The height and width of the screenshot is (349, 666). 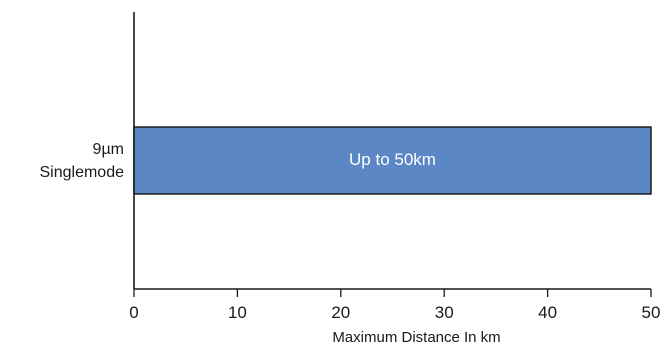 I want to click on x-tick-label-0: 0, so click(x=133, y=312).